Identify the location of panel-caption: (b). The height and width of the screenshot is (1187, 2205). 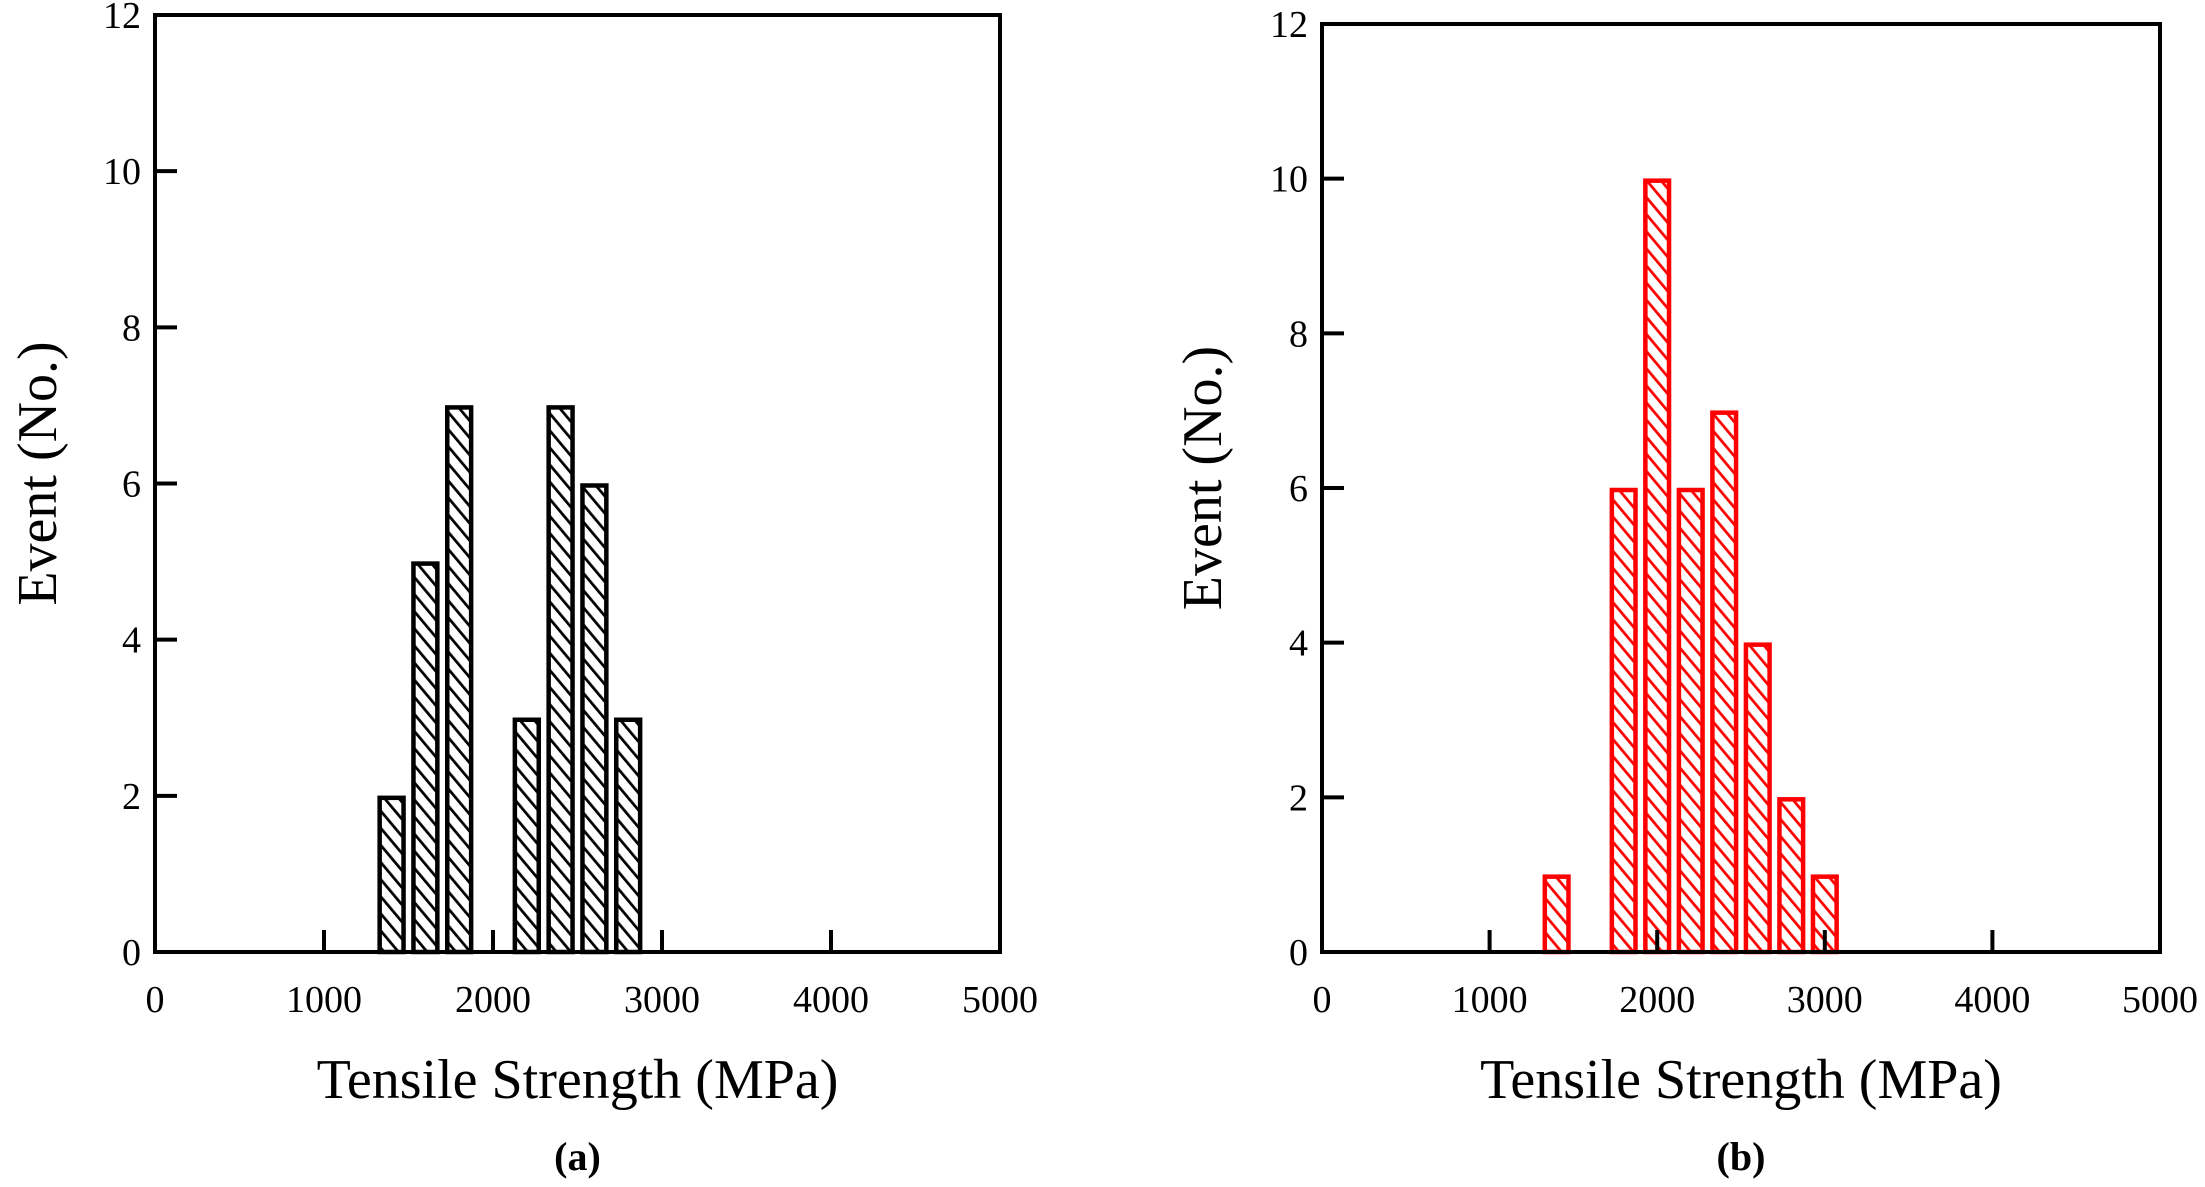
(1741, 1156).